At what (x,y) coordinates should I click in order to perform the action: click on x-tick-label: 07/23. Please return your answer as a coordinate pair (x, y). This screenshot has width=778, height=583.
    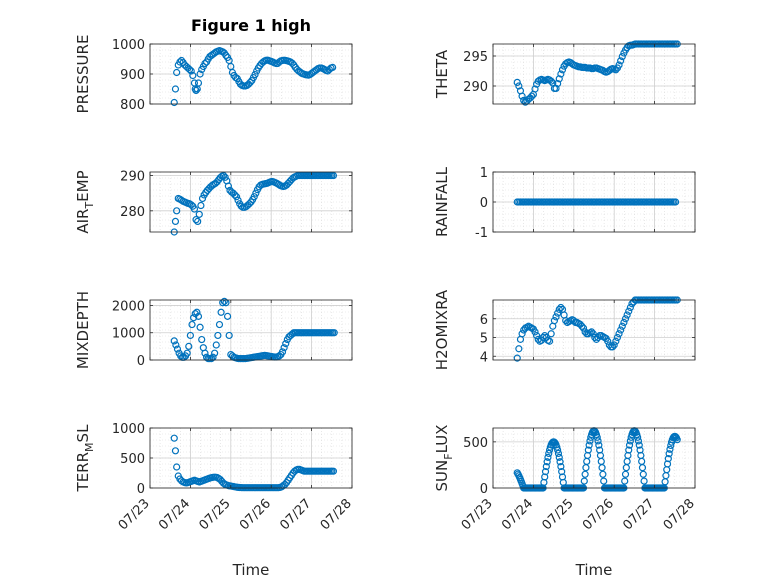
    Looking at the image, I should click on (477, 514).